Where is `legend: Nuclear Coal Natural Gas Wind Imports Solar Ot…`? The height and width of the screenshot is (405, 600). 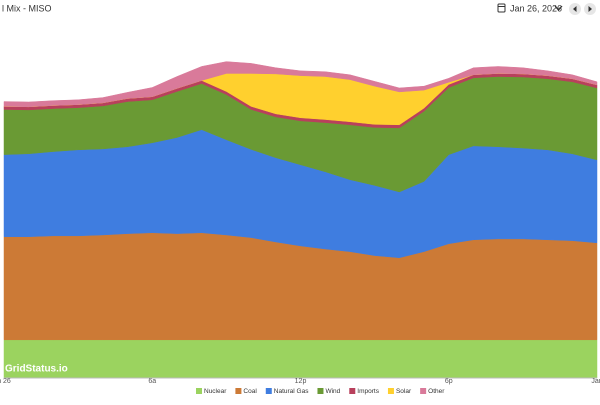
legend: Nuclear Coal Natural Gas Wind Imports Solar Ot… is located at coordinates (320, 391).